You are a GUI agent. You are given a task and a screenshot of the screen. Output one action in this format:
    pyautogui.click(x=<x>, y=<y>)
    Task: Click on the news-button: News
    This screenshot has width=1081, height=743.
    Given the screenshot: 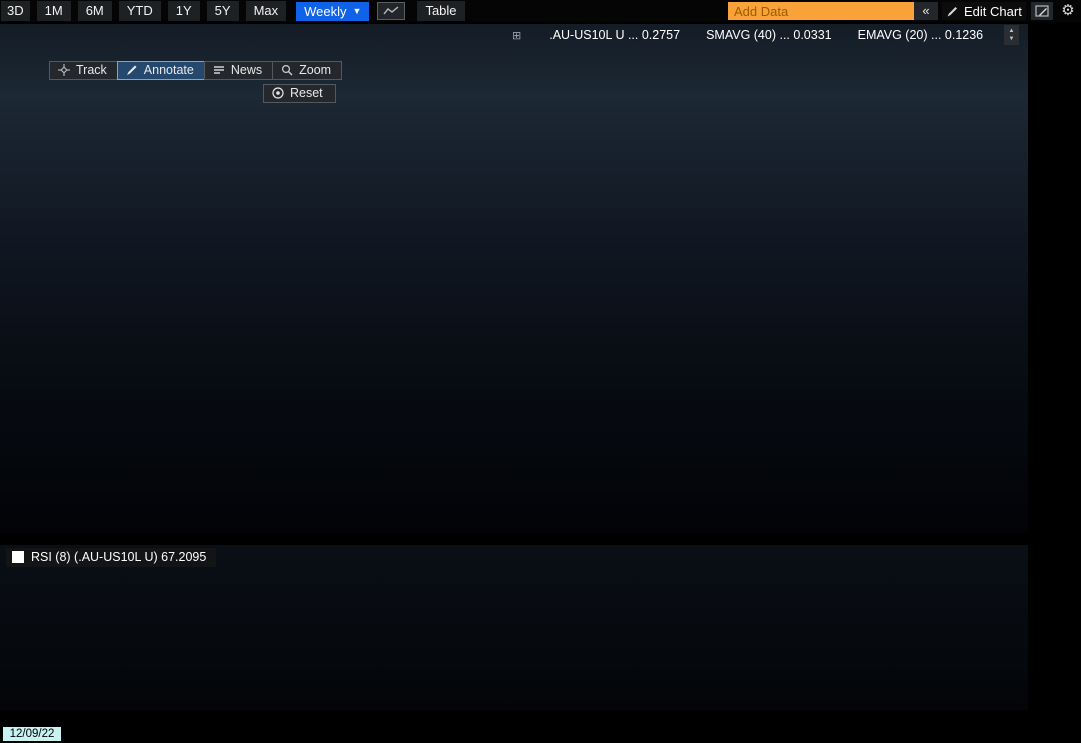 What is the action you would take?
    pyautogui.click(x=238, y=70)
    